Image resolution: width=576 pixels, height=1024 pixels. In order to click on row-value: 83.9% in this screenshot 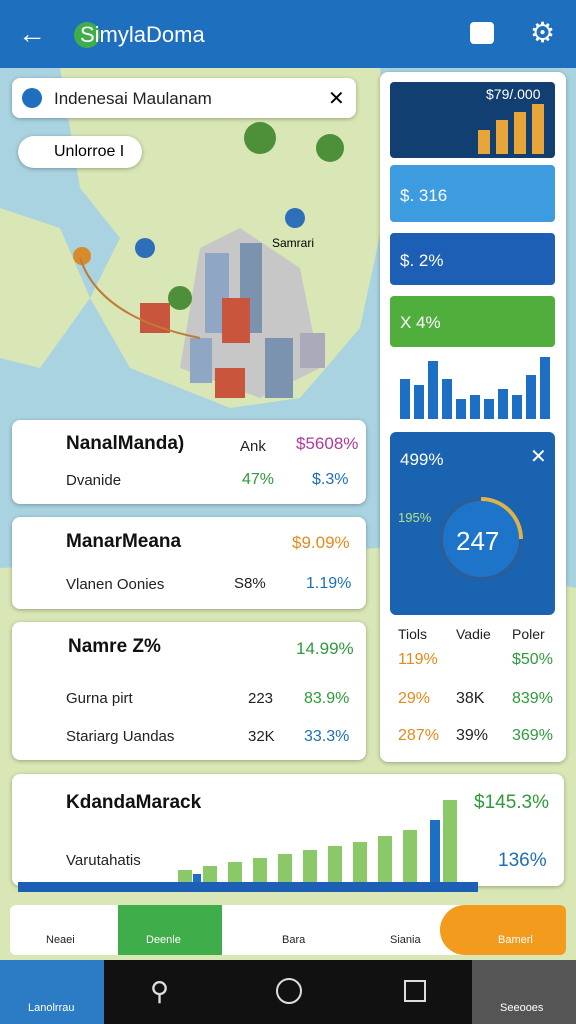, I will do `click(327, 698)`.